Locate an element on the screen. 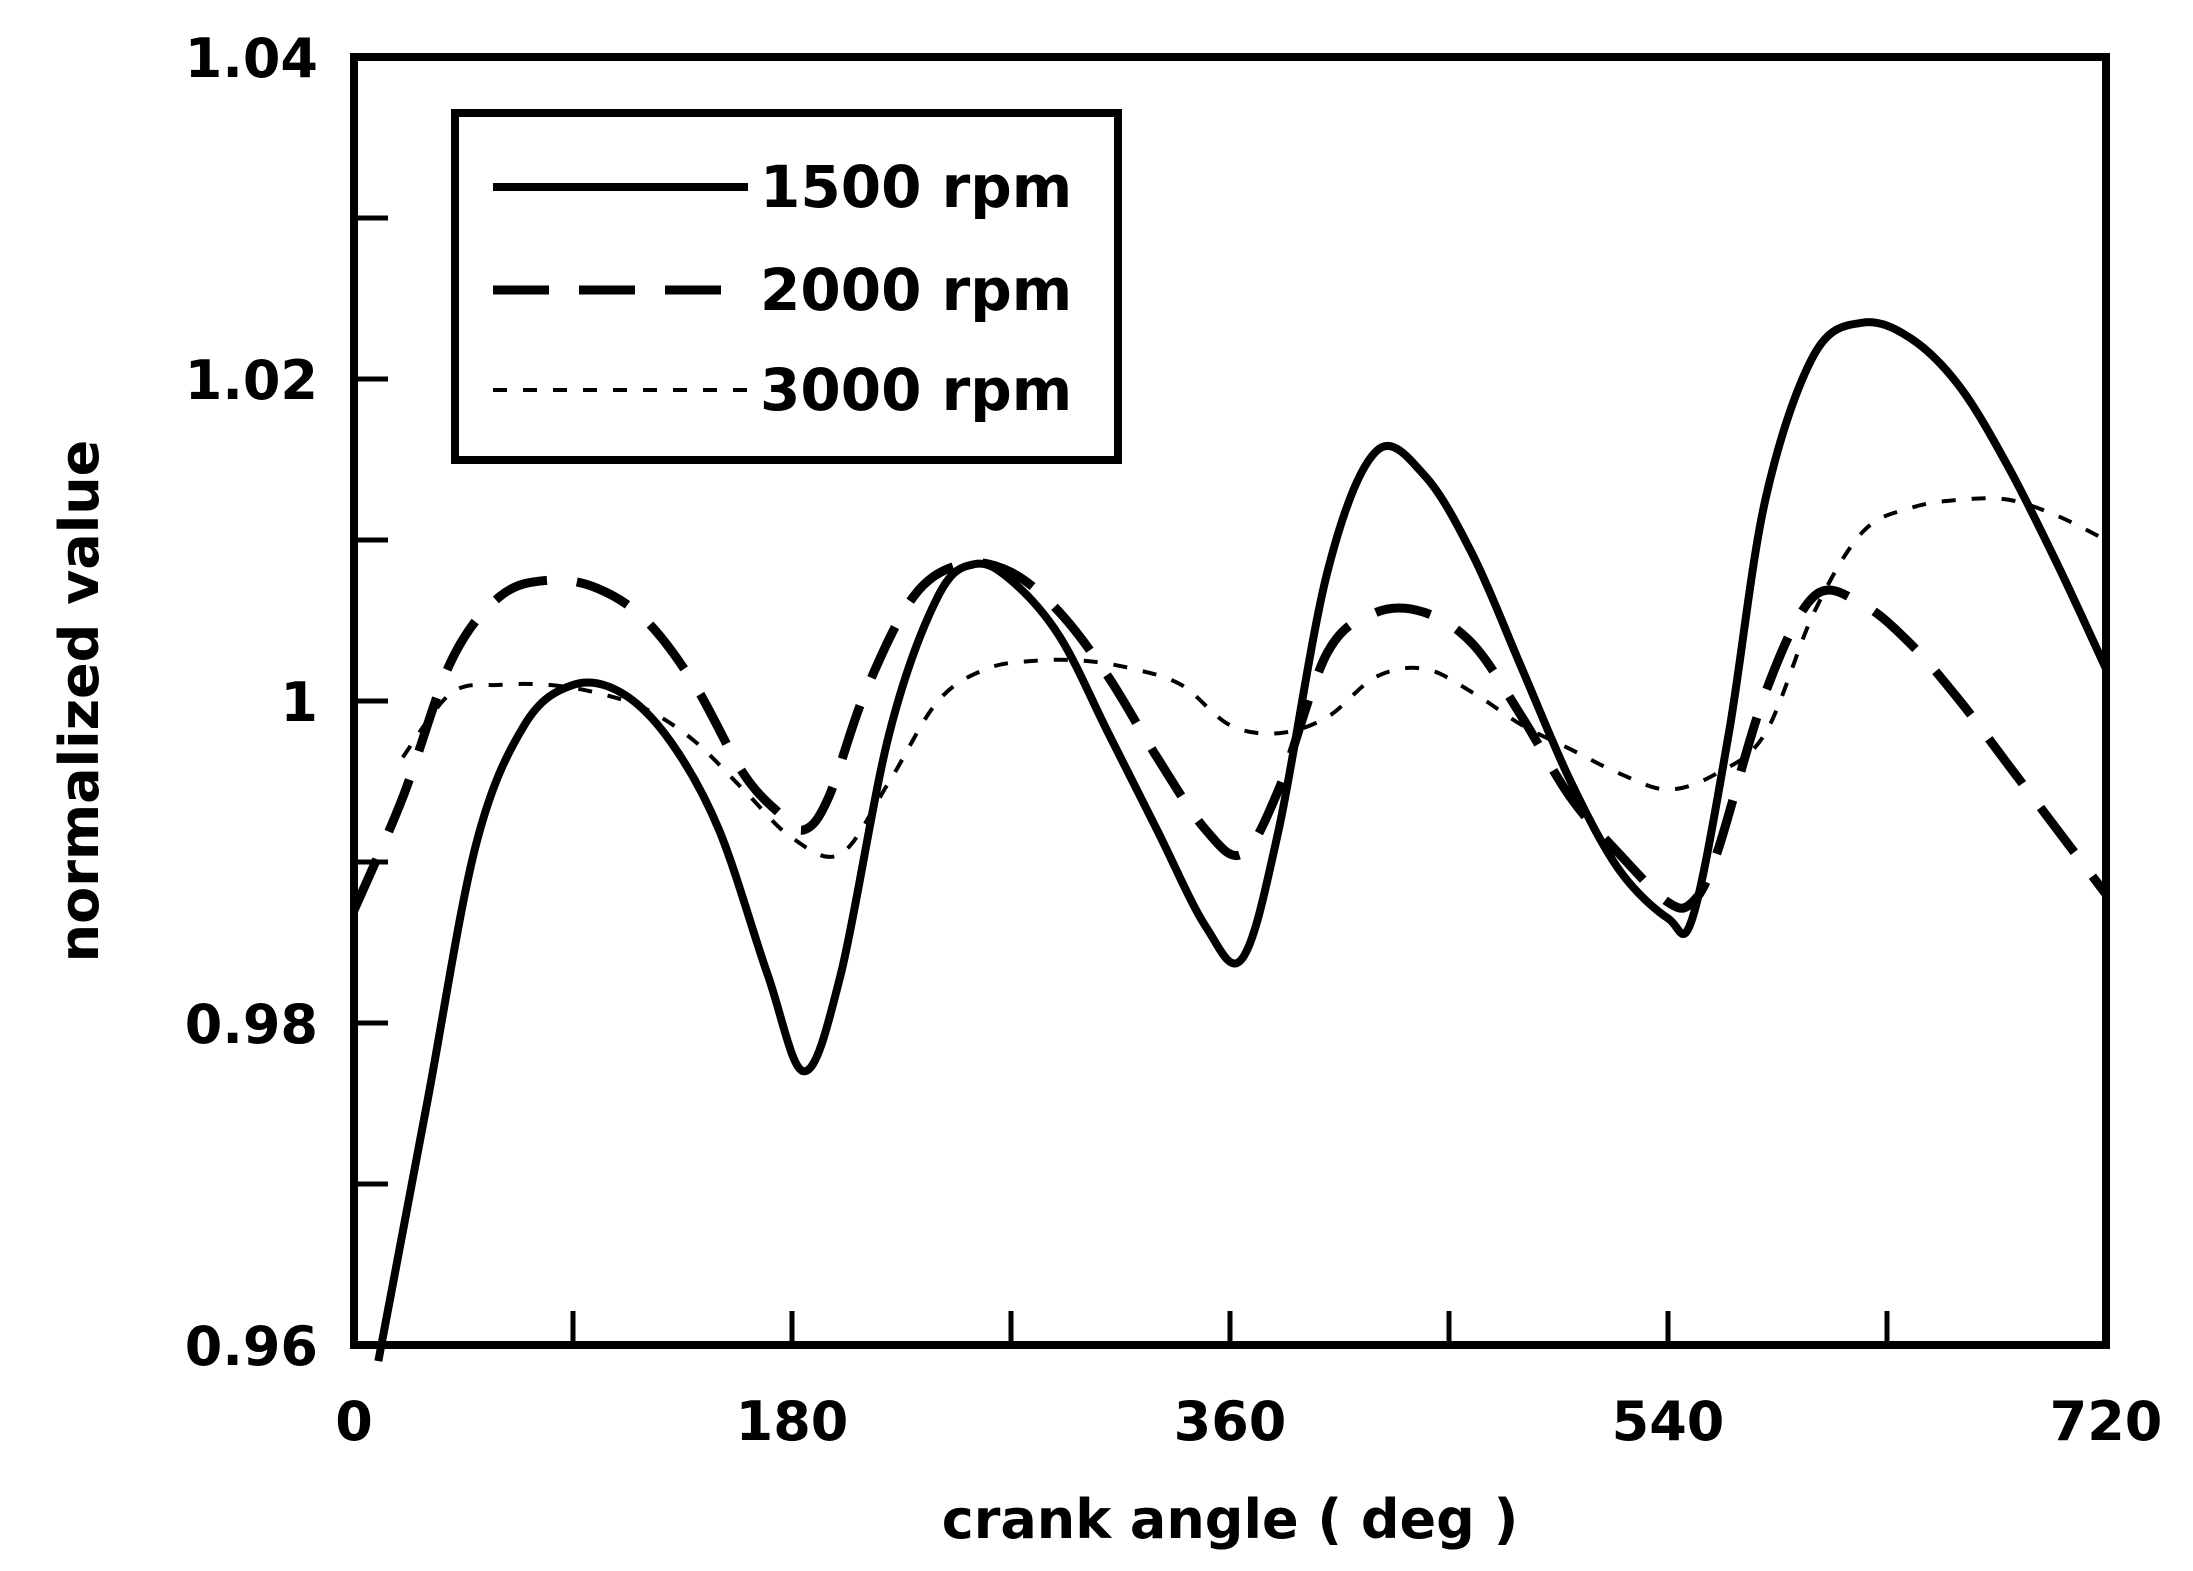 Image resolution: width=2193 pixels, height=1571 pixels. y-axis-title: normalized value is located at coordinates (79, 701).